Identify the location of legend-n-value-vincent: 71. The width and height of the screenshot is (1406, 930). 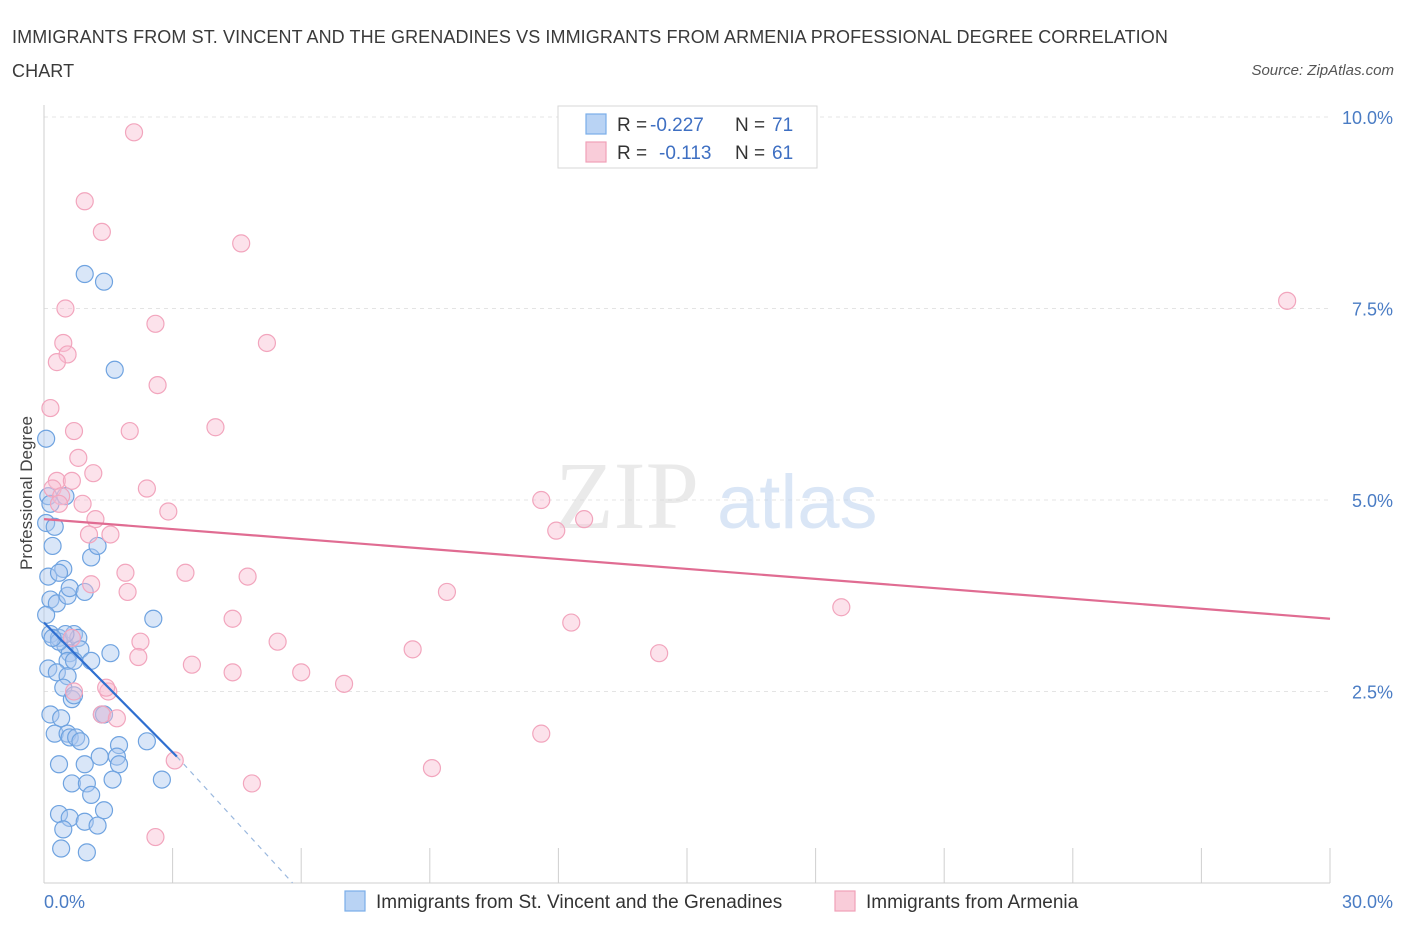
(782, 125).